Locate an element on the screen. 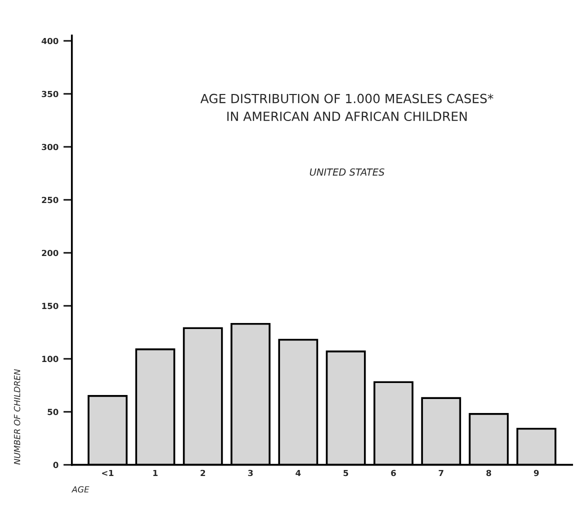 Image resolution: width=575 pixels, height=508 pixels. x-tick-label: <1 is located at coordinates (108, 473).